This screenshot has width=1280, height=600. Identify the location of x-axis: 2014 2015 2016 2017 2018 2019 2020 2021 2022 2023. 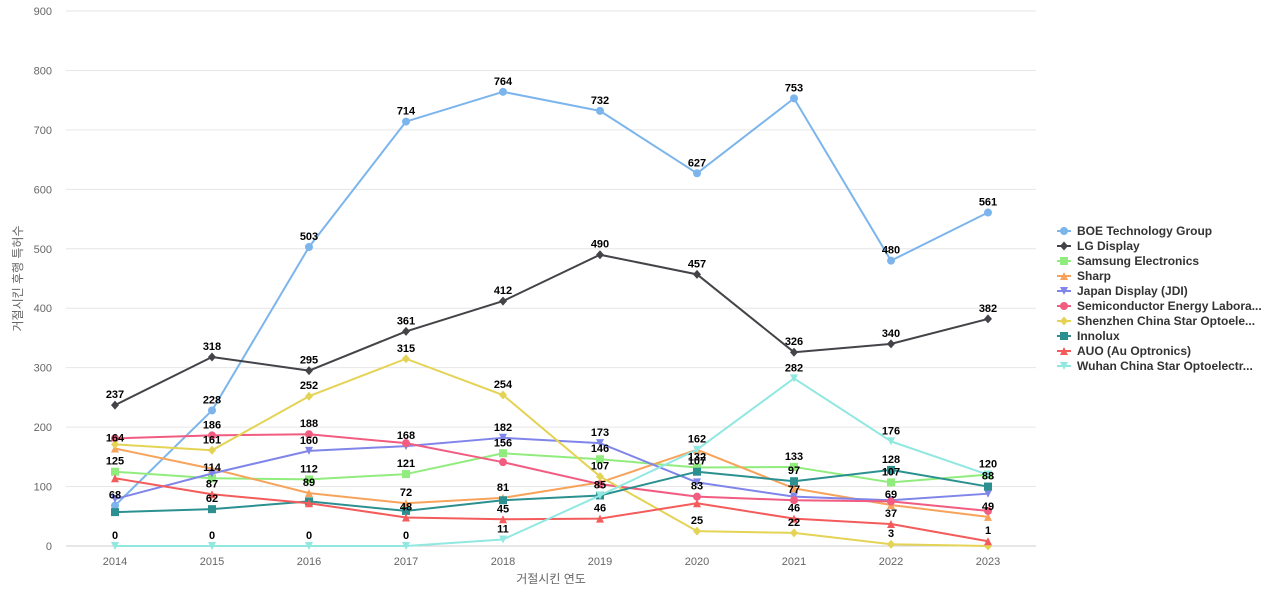
(551, 562).